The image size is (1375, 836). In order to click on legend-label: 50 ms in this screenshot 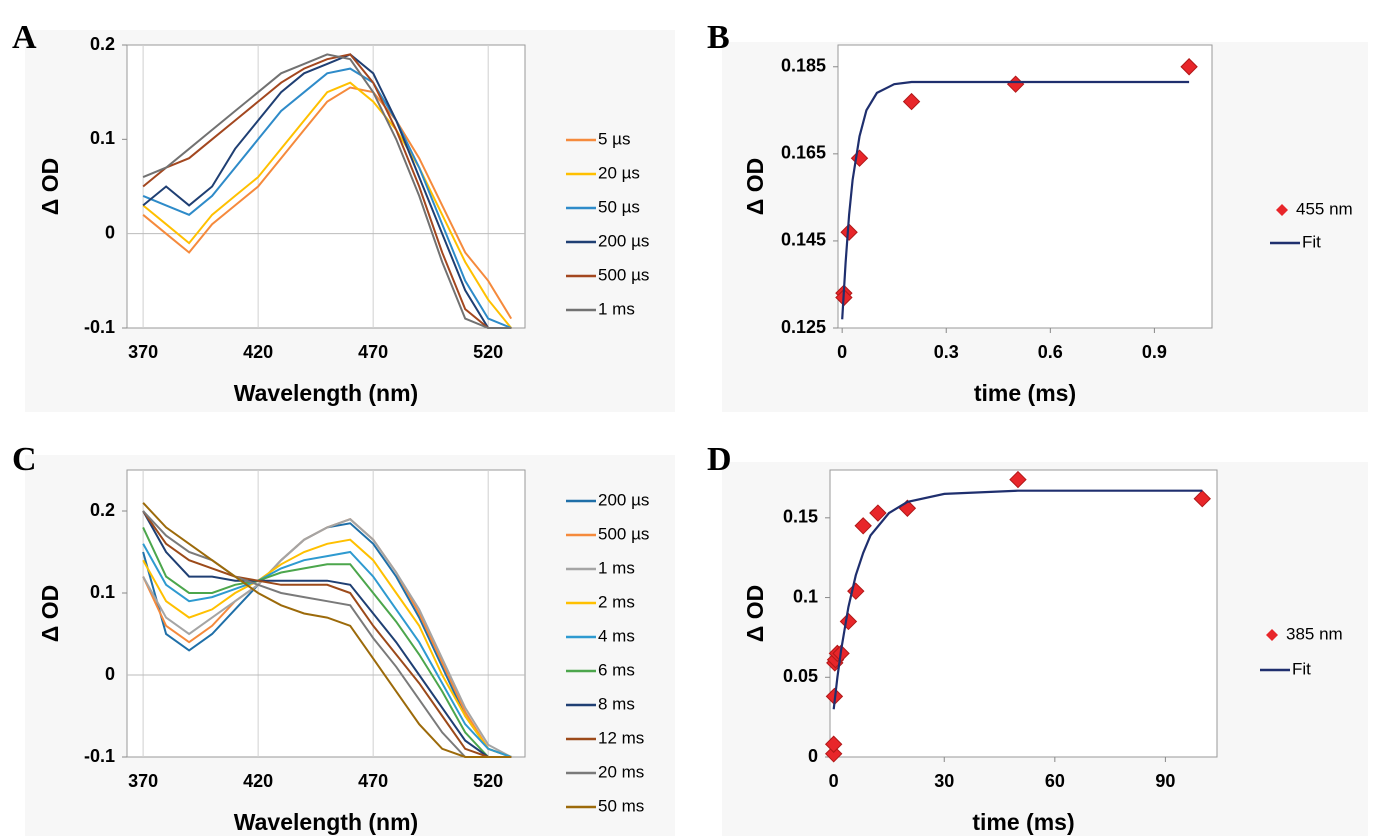, I will do `click(621, 805)`.